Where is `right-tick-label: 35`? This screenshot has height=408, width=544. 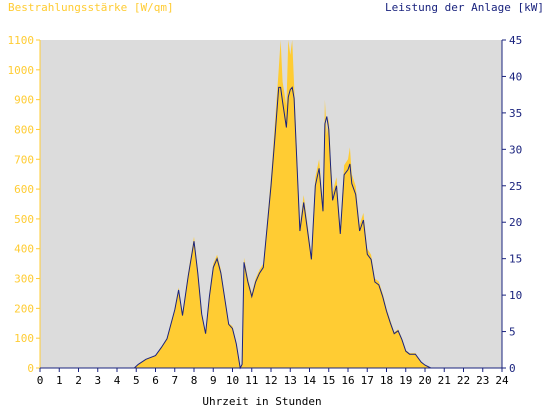
right-tick-label: 35 is located at coordinates (515, 113).